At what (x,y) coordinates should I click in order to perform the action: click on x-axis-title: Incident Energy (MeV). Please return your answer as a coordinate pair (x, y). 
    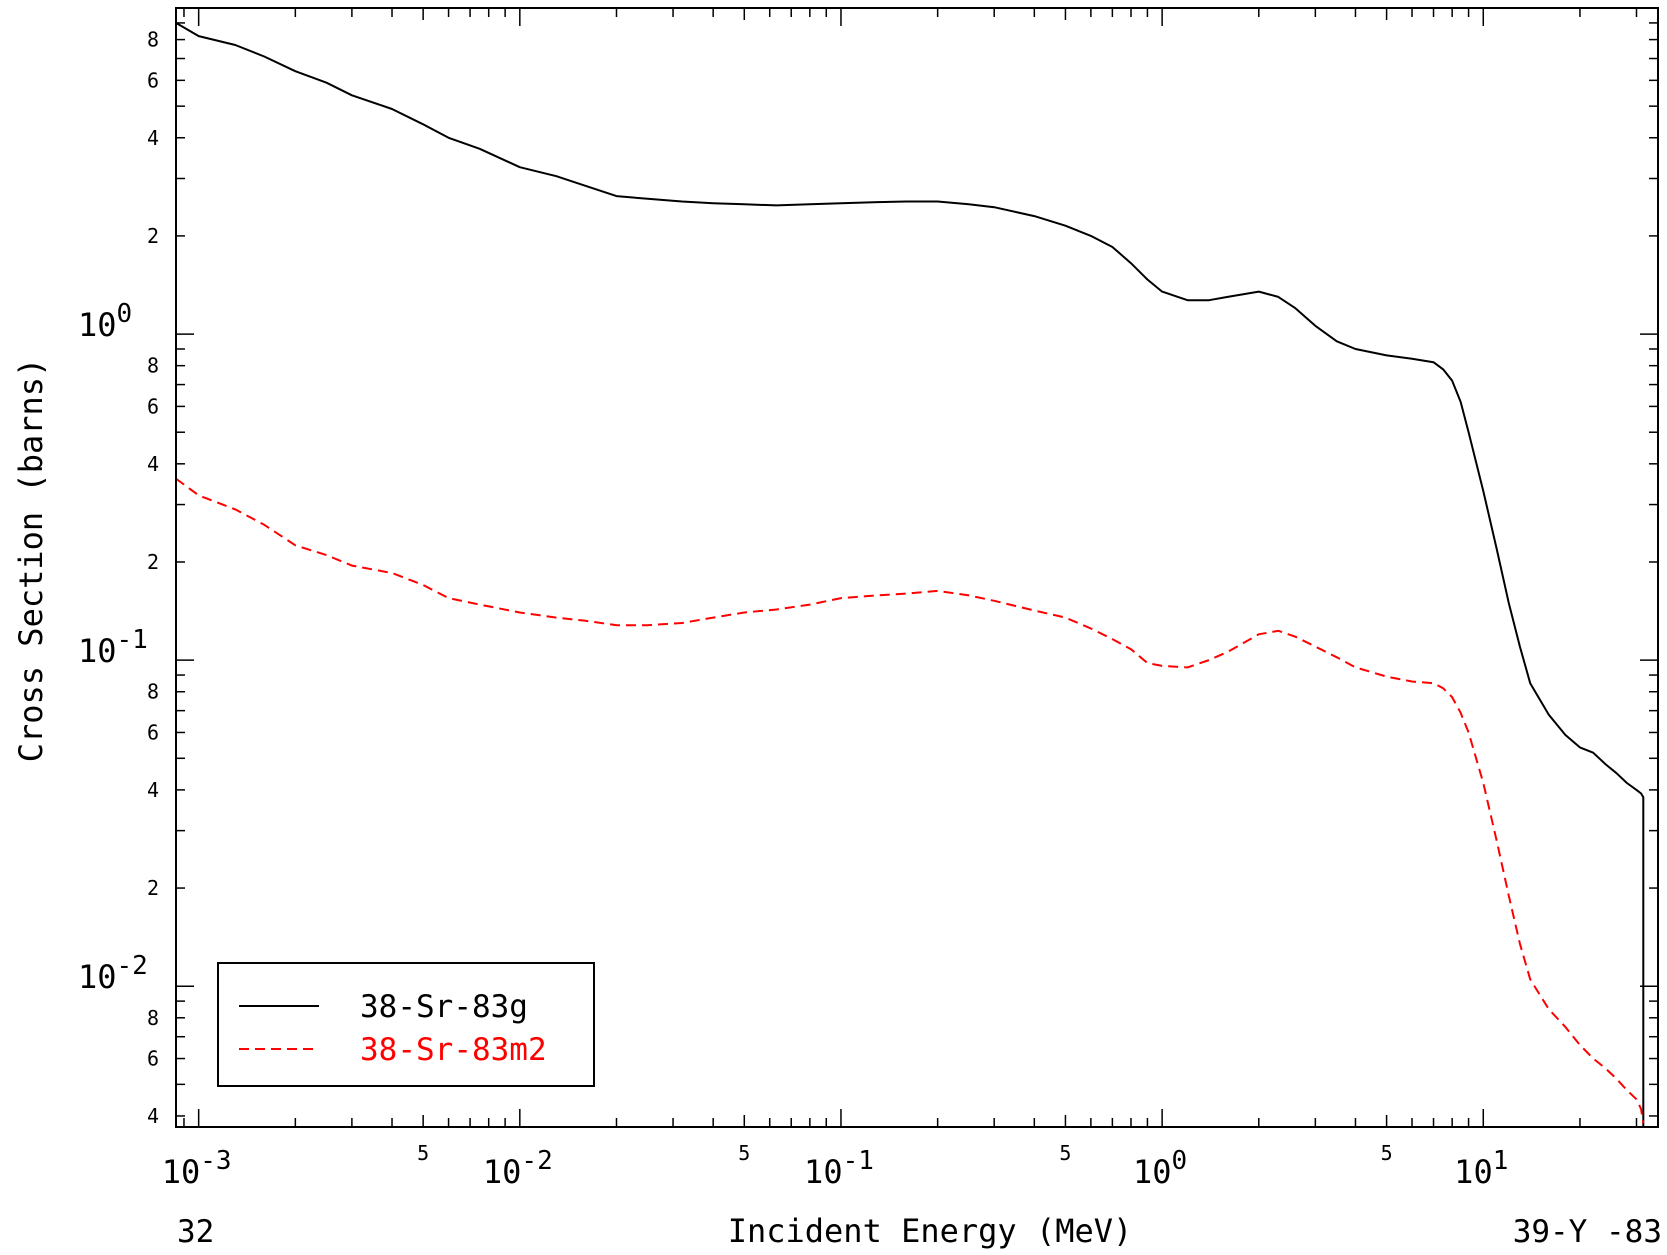
    Looking at the image, I should click on (930, 1231).